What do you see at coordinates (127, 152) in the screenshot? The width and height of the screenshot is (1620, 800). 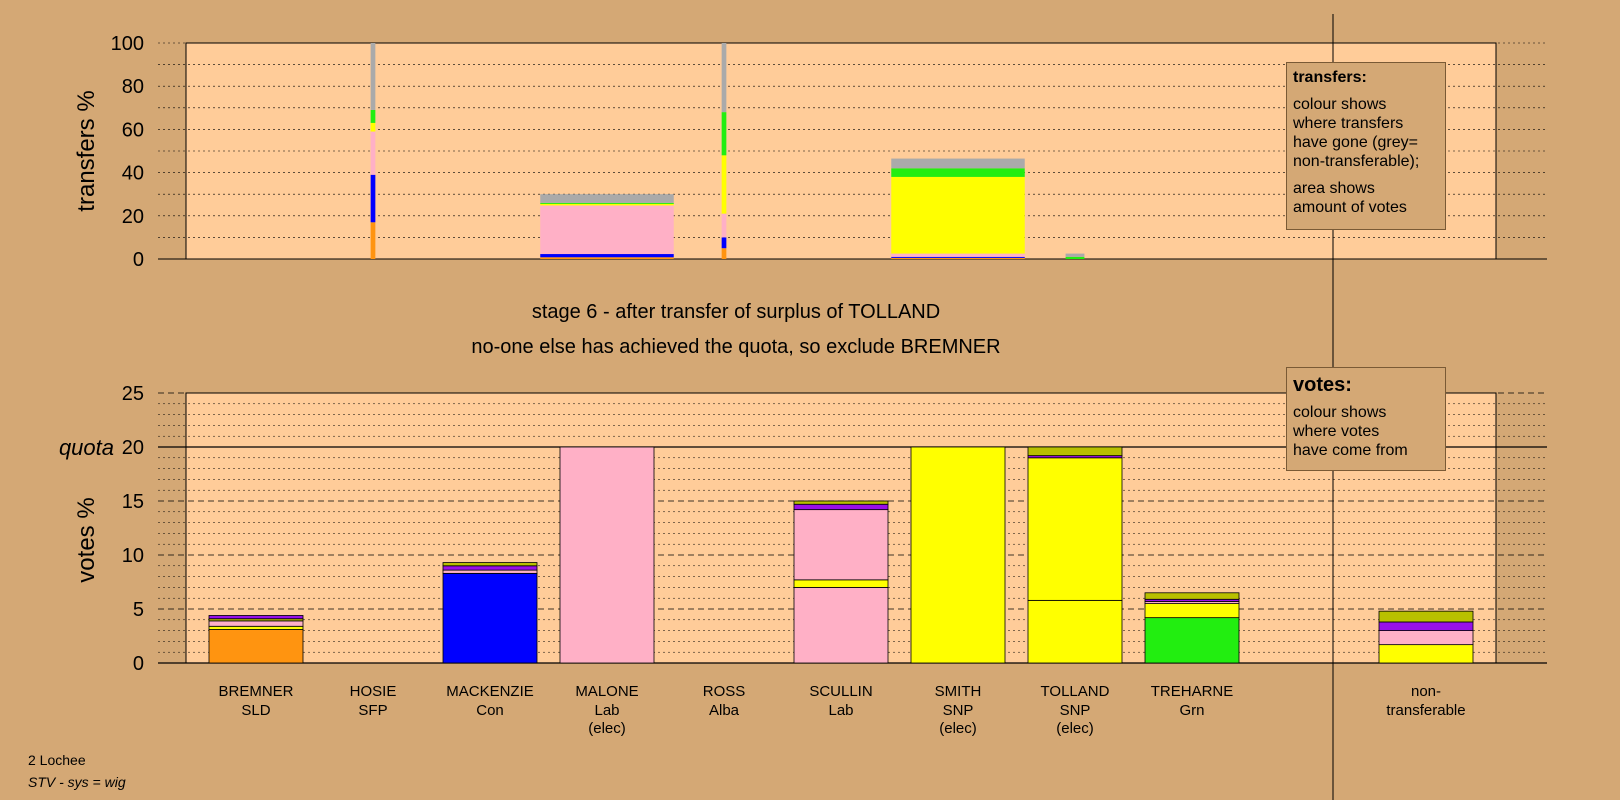 I see `transfers-y-ticks: 0 20 40 60 80 100` at bounding box center [127, 152].